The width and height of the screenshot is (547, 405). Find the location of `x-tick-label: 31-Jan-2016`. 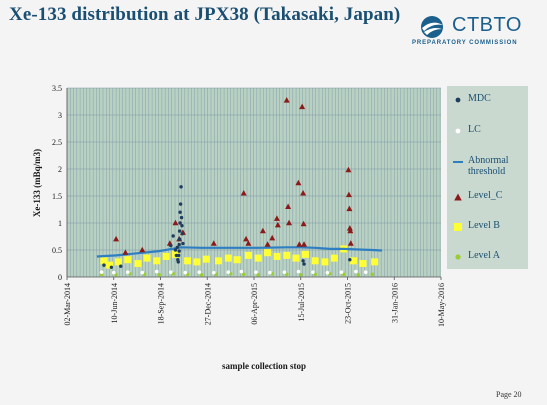

x-tick-label: 31-Jan-2016 is located at coordinates (394, 303).